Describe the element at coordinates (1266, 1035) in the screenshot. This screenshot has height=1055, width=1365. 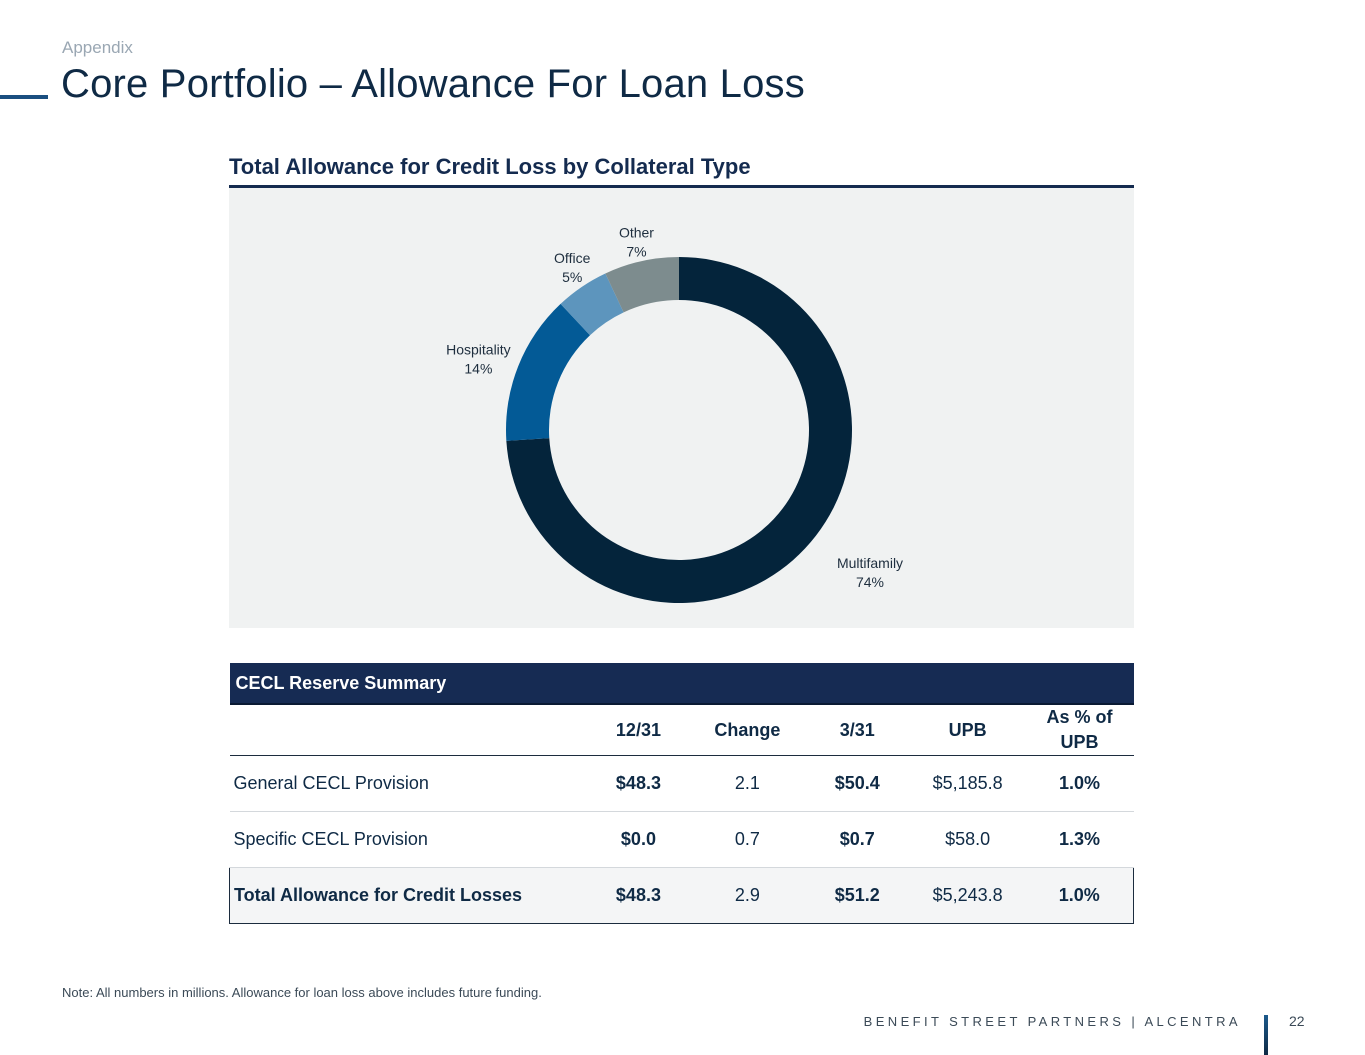
I see `brand-accent-bar` at that location.